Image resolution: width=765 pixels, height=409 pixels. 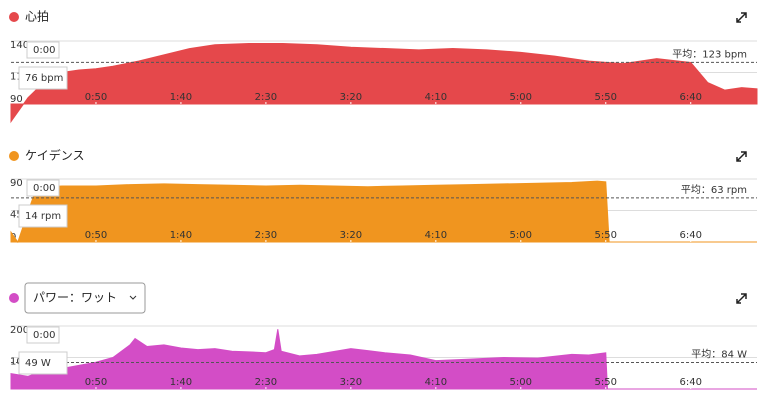 I want to click on tooltip-value: 14 rpm, so click(x=43, y=216).